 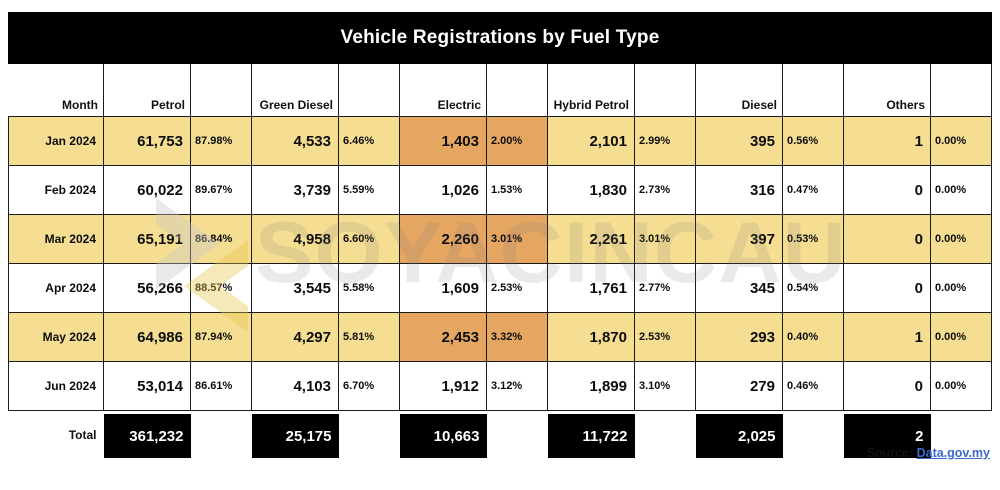 I want to click on value-cell: 1,026, so click(x=443, y=190).